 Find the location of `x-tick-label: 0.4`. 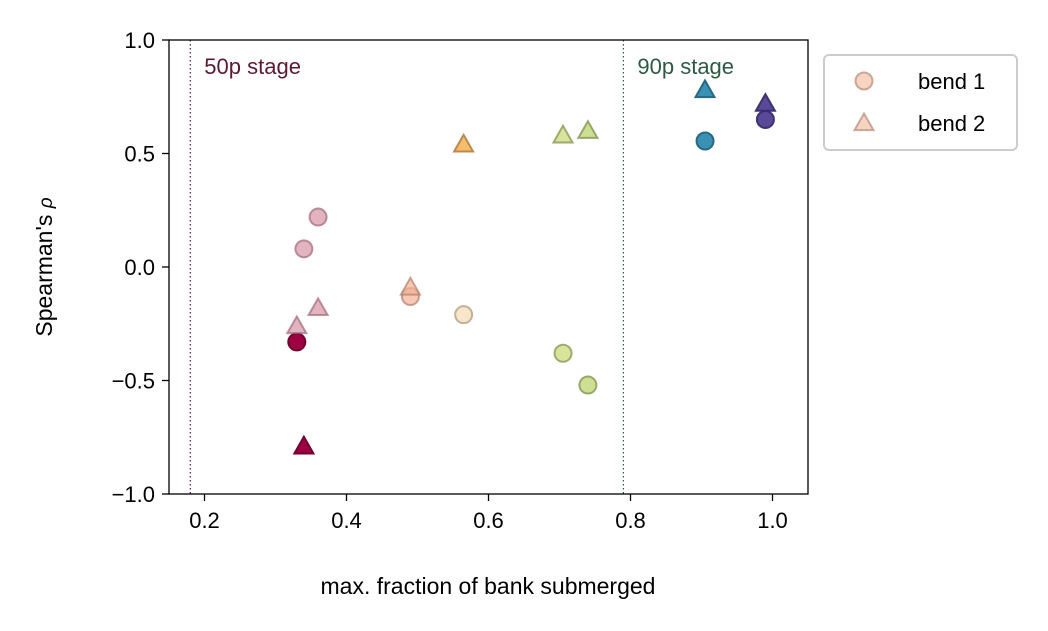

x-tick-label: 0.4 is located at coordinates (346, 520).